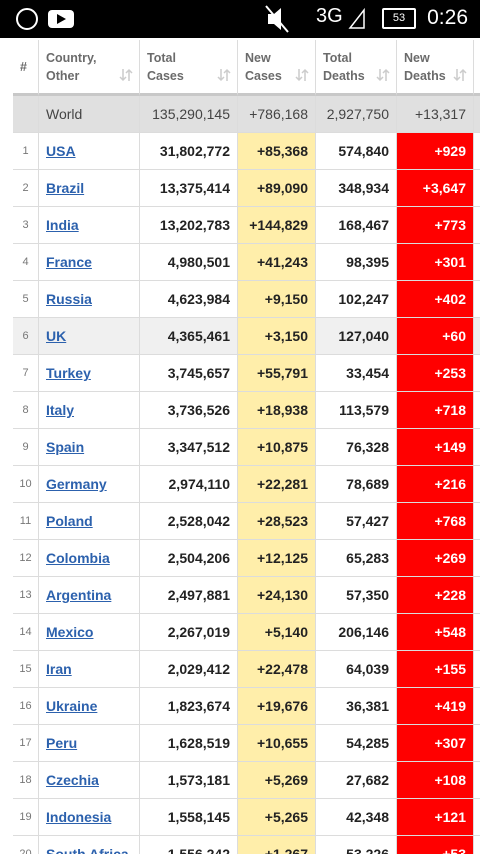  What do you see at coordinates (198, 447) in the screenshot?
I see `total-cases-text: 3,347,512` at bounding box center [198, 447].